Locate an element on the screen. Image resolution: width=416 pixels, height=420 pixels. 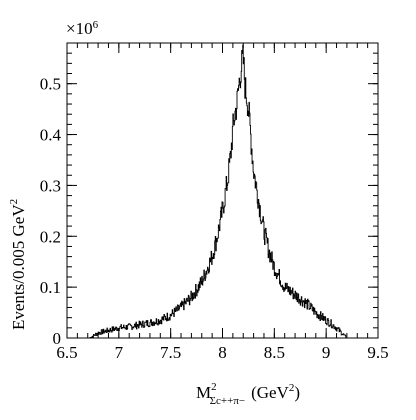
y-tick-label: 0.3 is located at coordinates (50, 185).